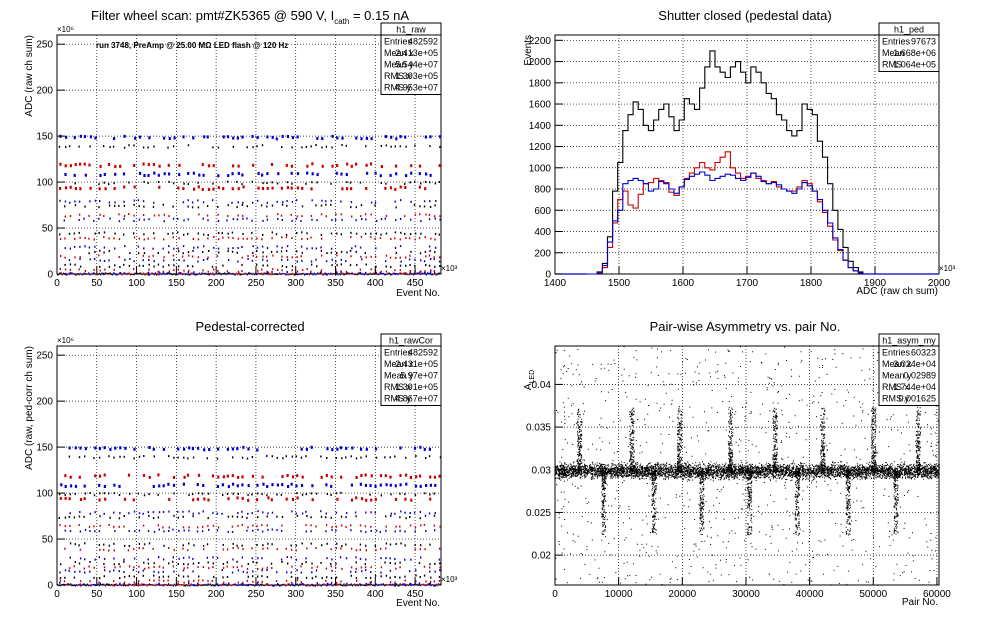  What do you see at coordinates (449, 579) in the screenshot?
I see `panel-corrected-x-exponent: ×10³` at bounding box center [449, 579].